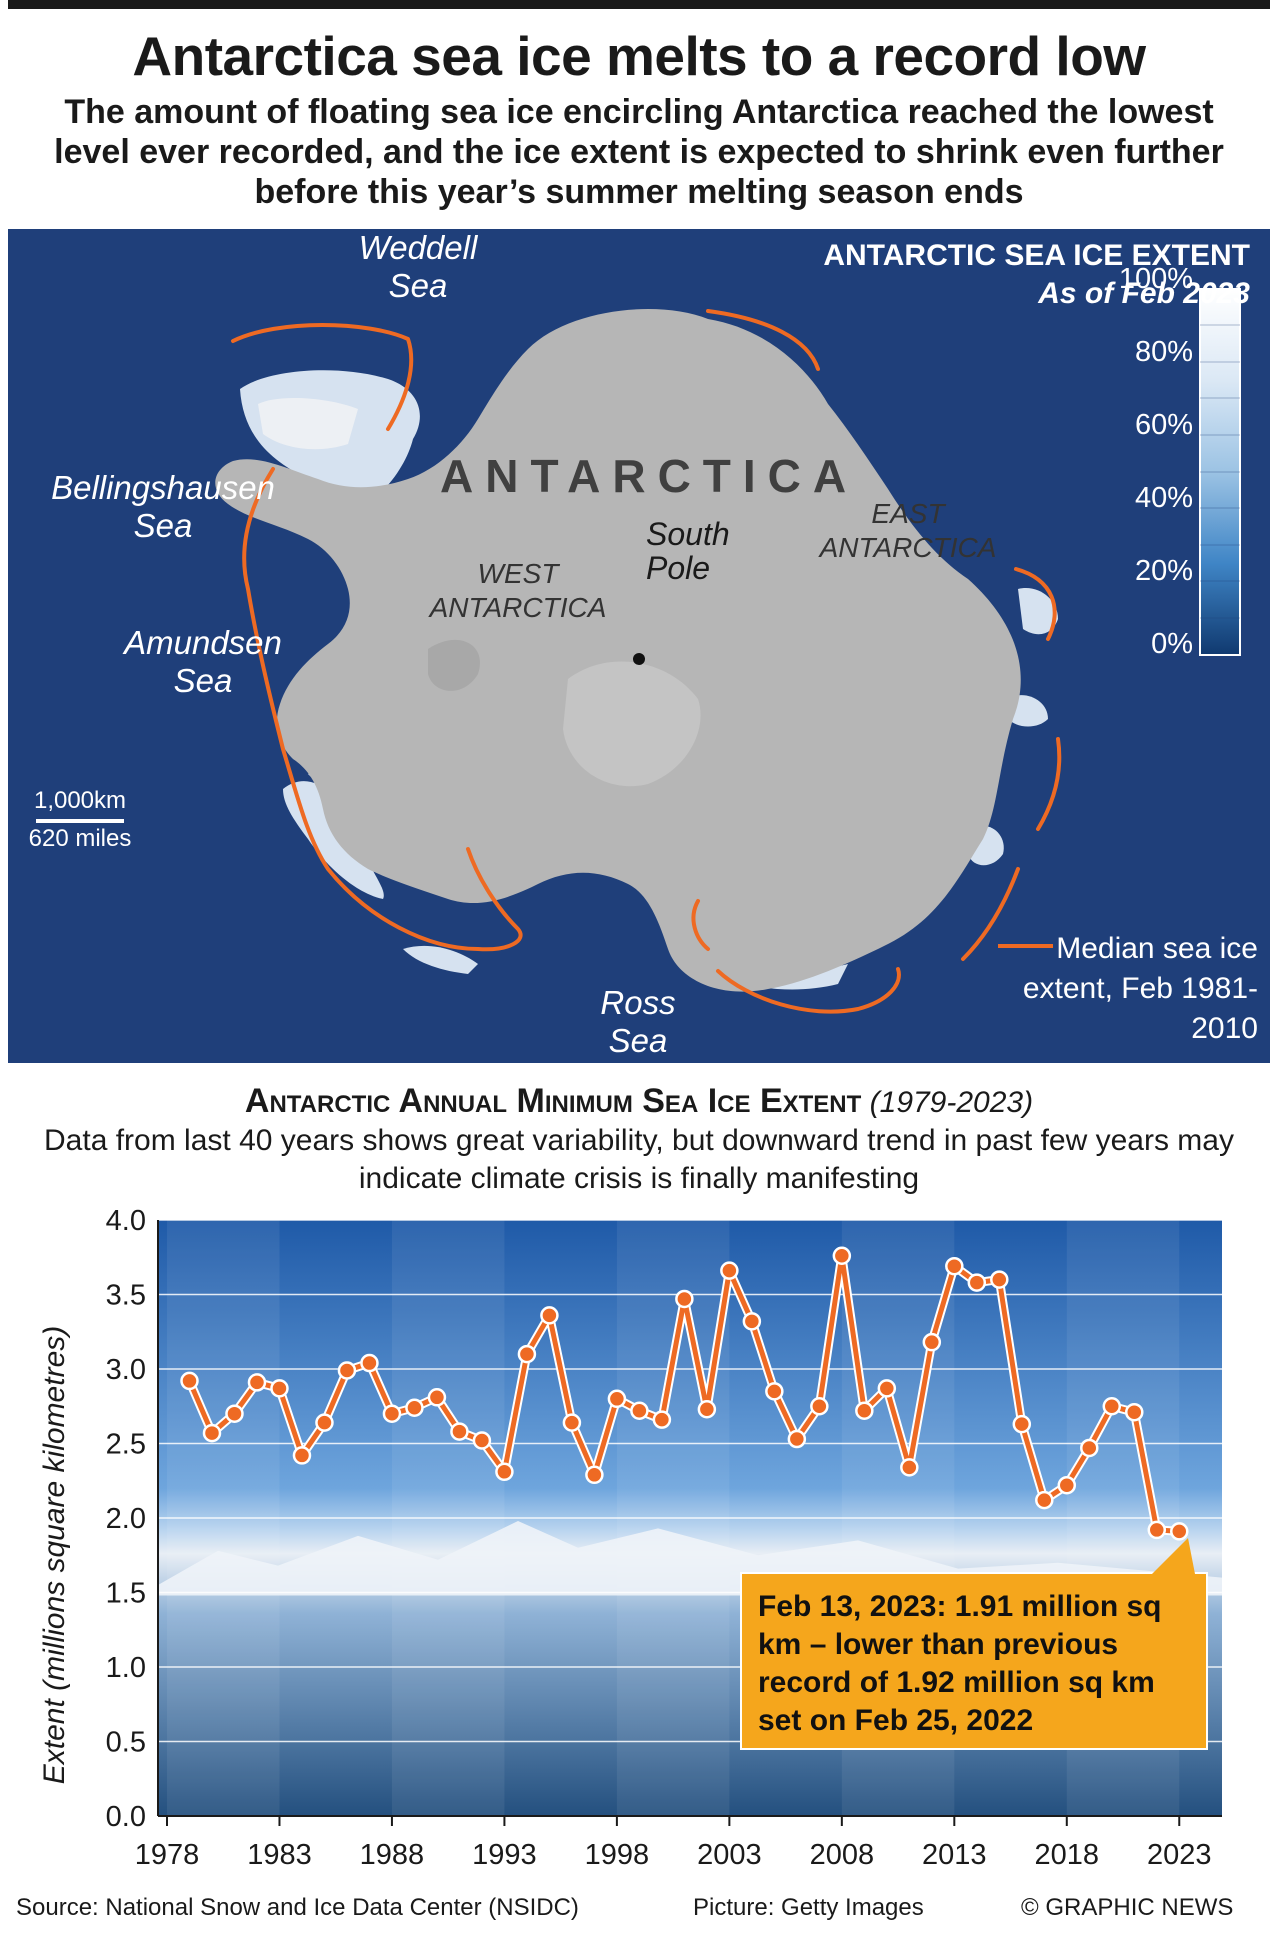 The width and height of the screenshot is (1278, 1934). What do you see at coordinates (684, 1393) in the screenshot?
I see `series-points` at bounding box center [684, 1393].